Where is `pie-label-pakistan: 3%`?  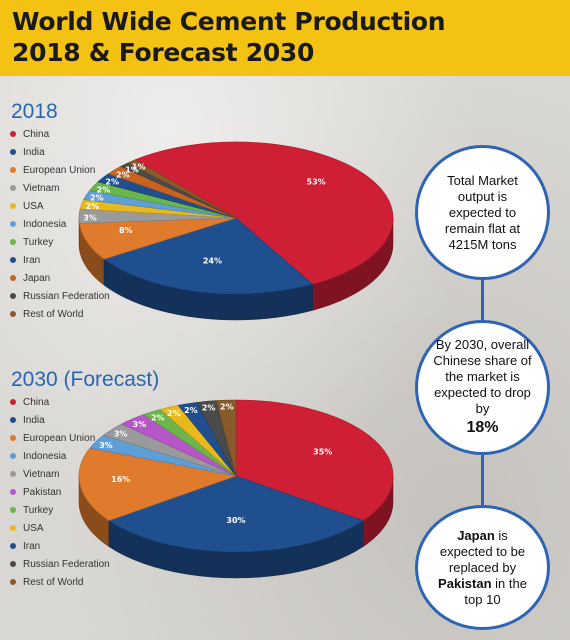 pie-label-pakistan: 3% is located at coordinates (140, 424).